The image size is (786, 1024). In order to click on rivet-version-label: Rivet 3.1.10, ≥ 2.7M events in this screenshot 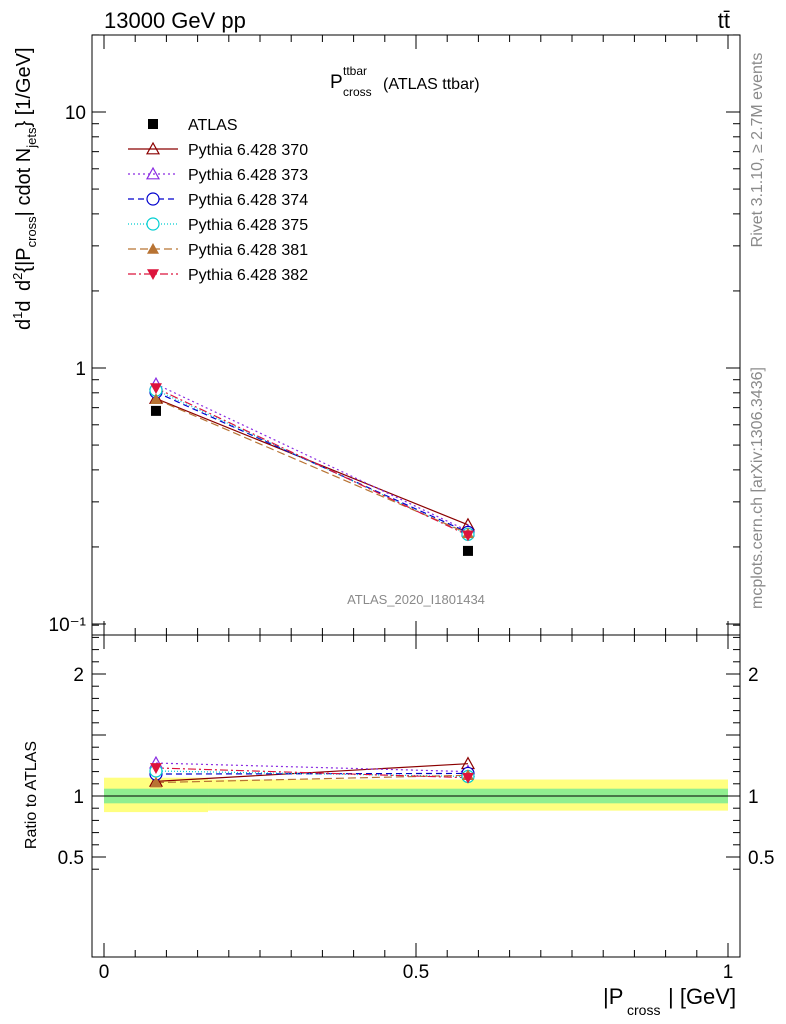, I will do `click(757, 150)`.